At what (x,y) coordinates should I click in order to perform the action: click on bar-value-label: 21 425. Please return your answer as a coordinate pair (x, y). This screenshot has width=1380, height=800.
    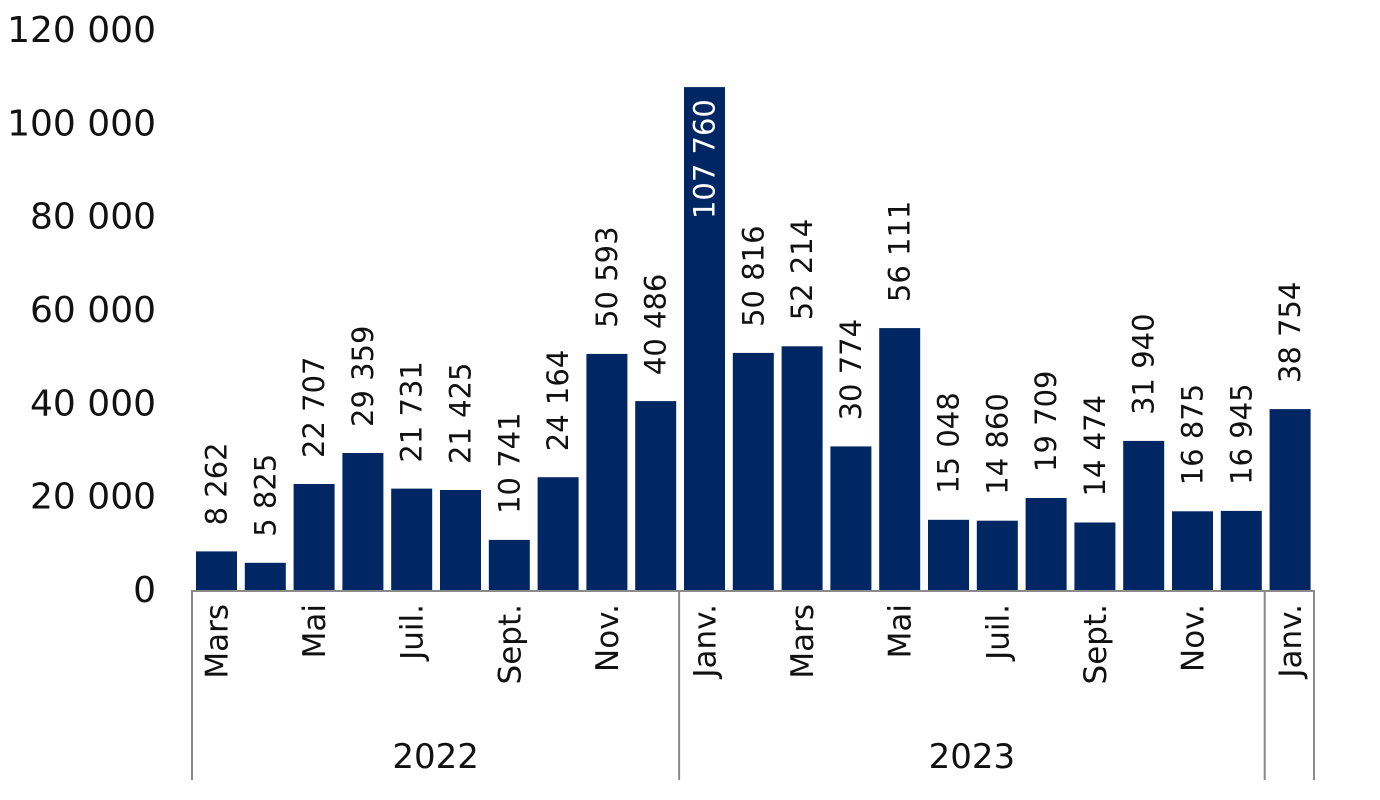
    Looking at the image, I should click on (461, 413).